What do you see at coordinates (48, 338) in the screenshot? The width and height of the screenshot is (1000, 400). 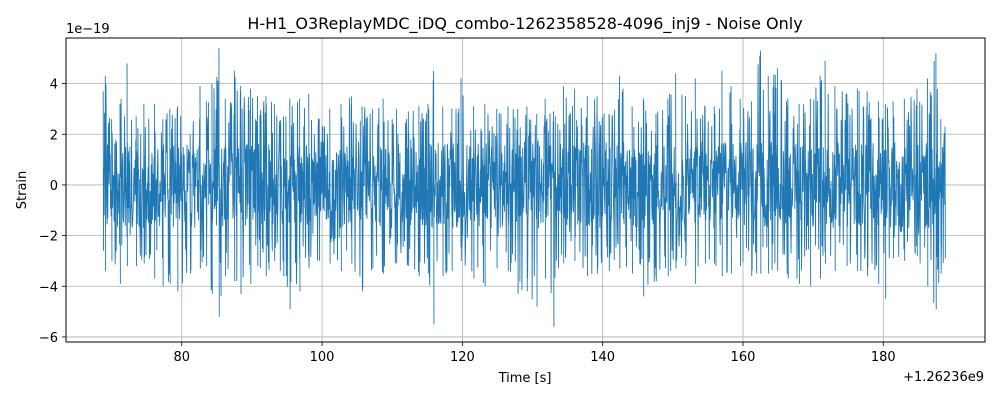 I see `y-tick-label: −6` at bounding box center [48, 338].